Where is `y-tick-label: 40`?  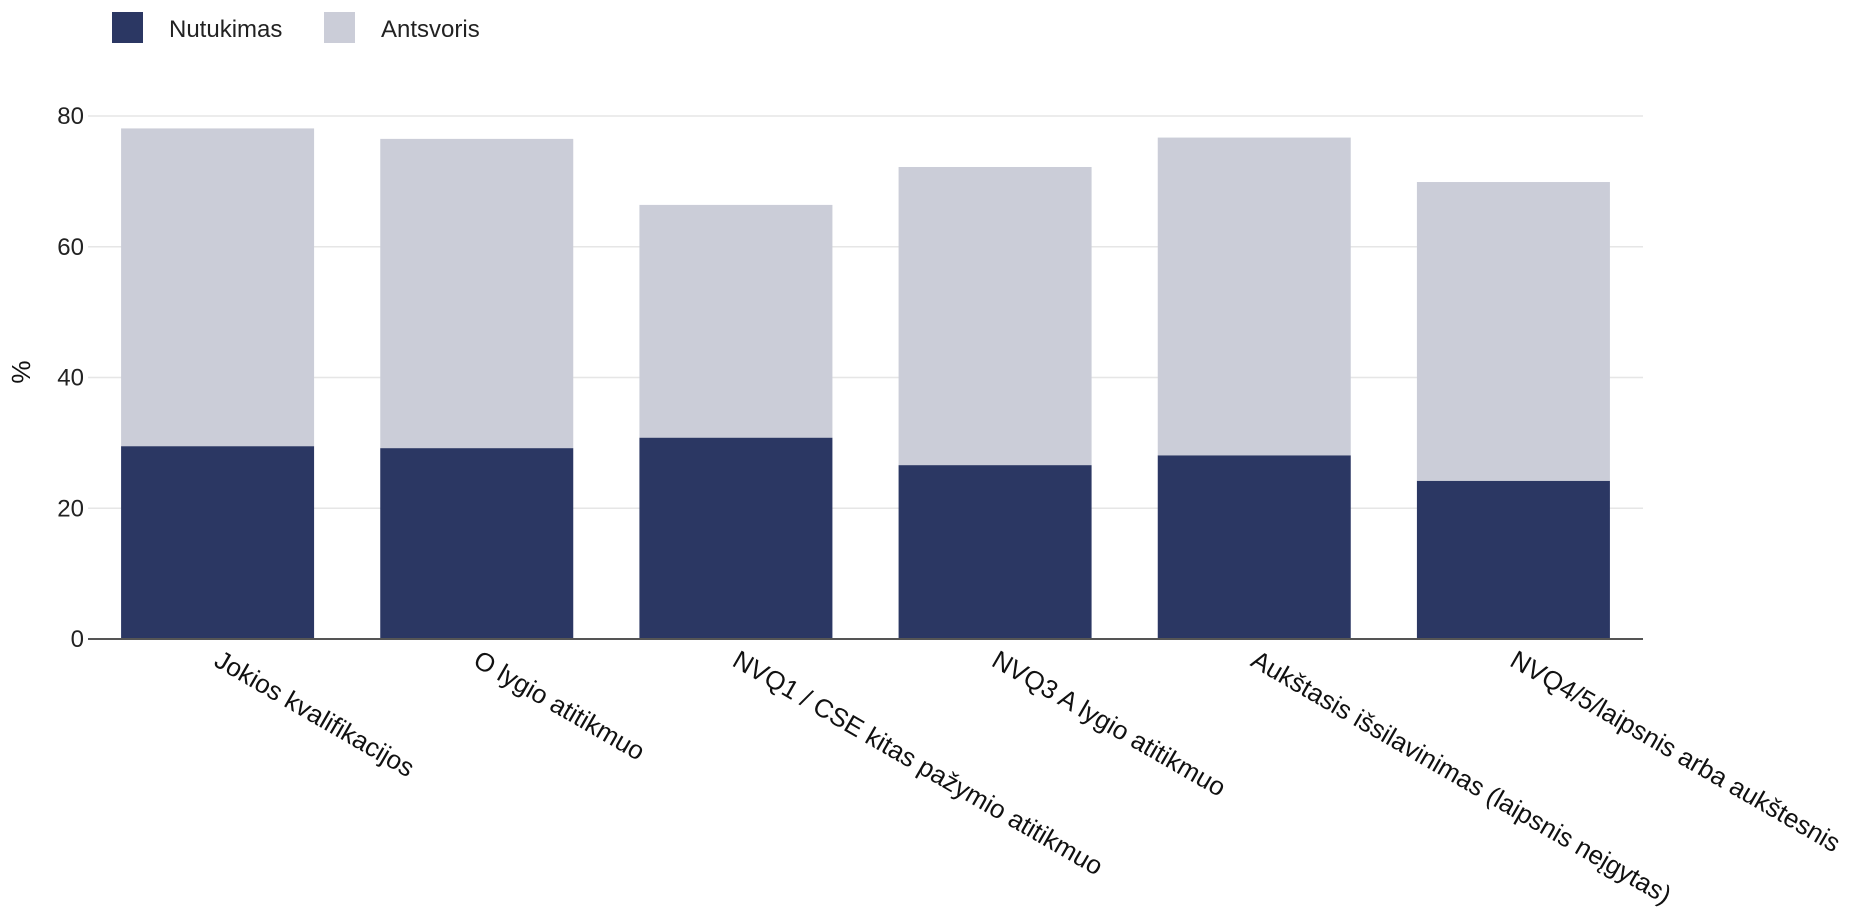 y-tick-label: 40 is located at coordinates (70, 378).